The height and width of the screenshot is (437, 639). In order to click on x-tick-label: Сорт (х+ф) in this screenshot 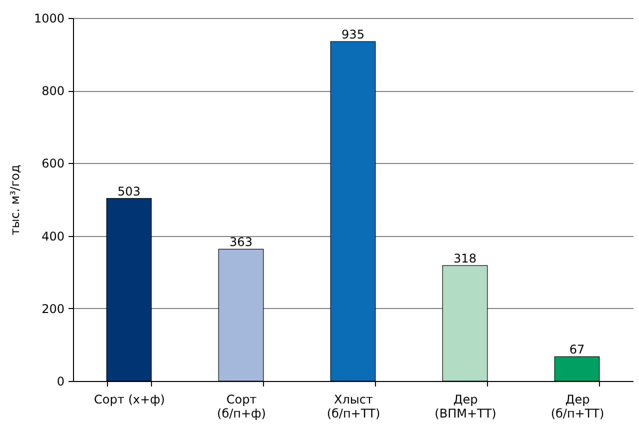, I will do `click(129, 399)`.